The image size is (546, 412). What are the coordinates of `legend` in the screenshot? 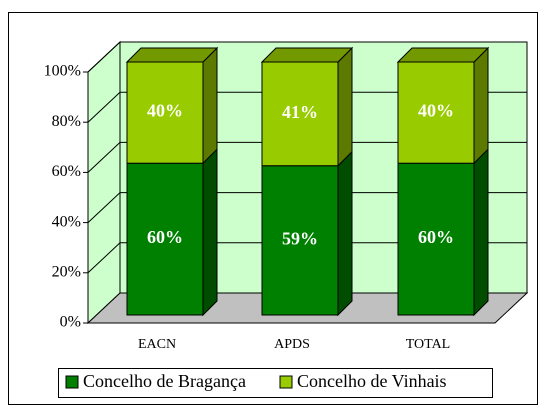 It's located at (275, 383).